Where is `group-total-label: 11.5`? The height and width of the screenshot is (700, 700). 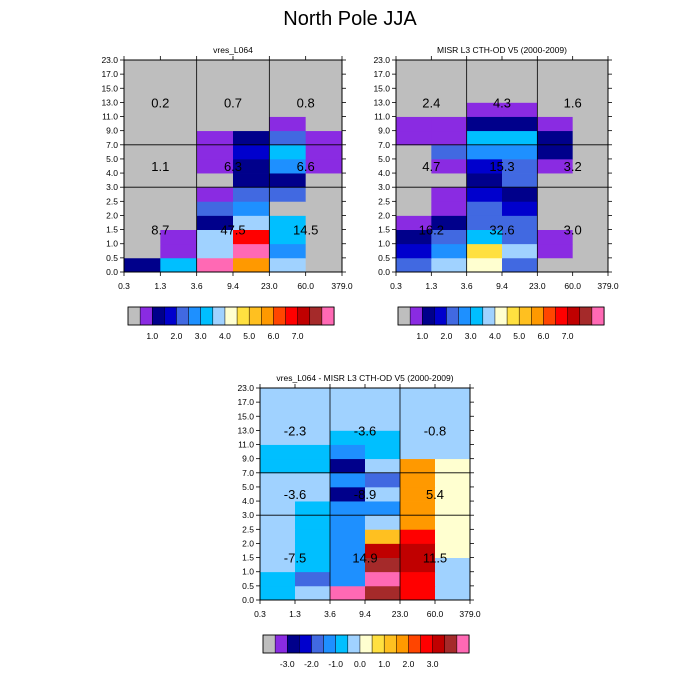
group-total-label: 11.5 is located at coordinates (435, 558).